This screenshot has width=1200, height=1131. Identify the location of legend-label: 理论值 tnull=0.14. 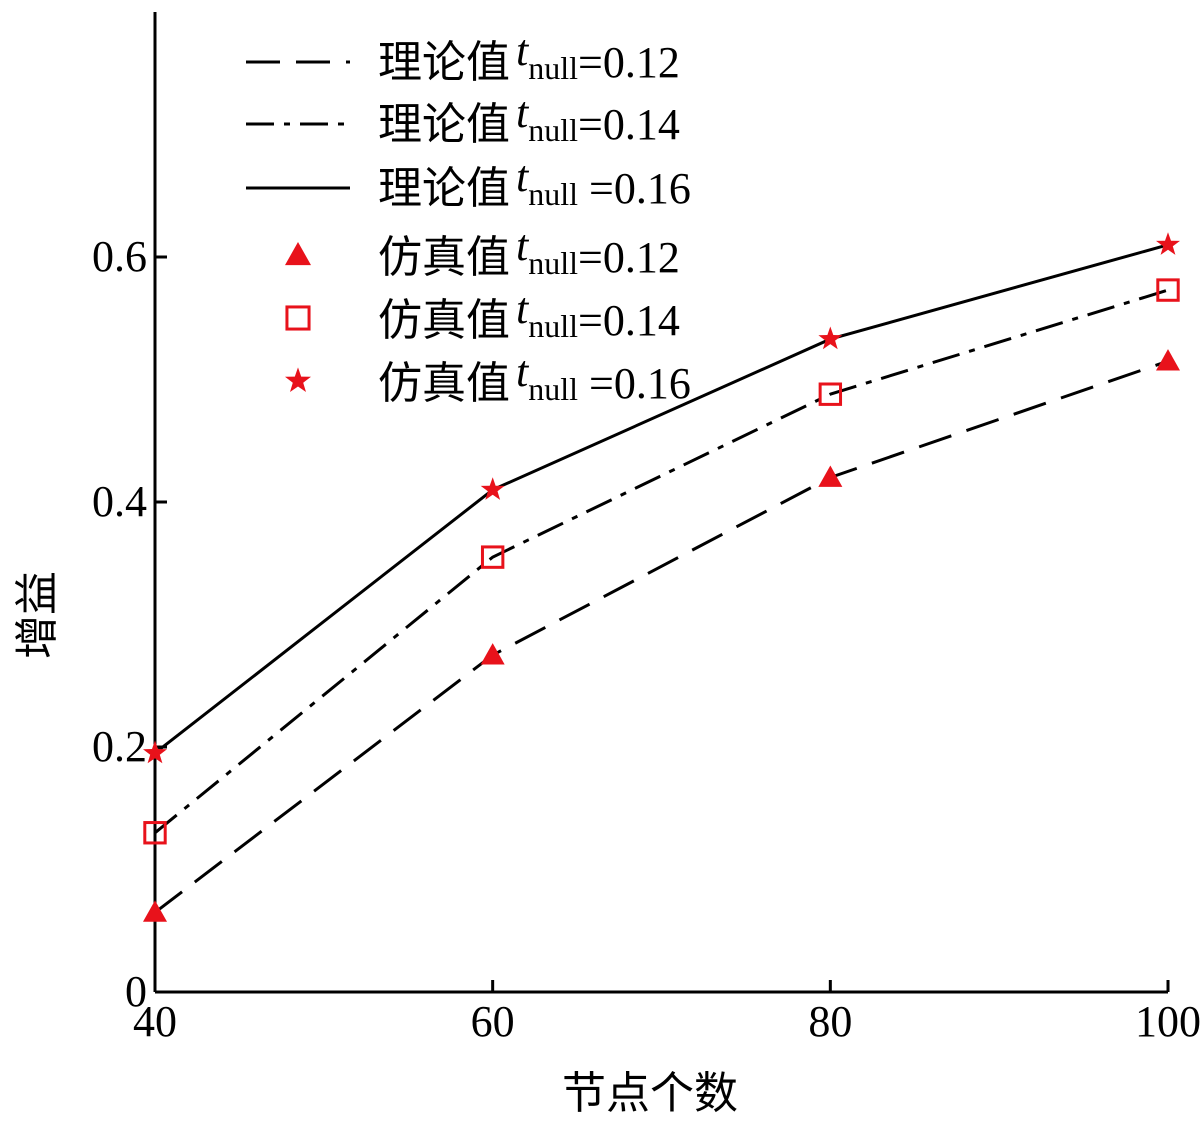
(529, 119).